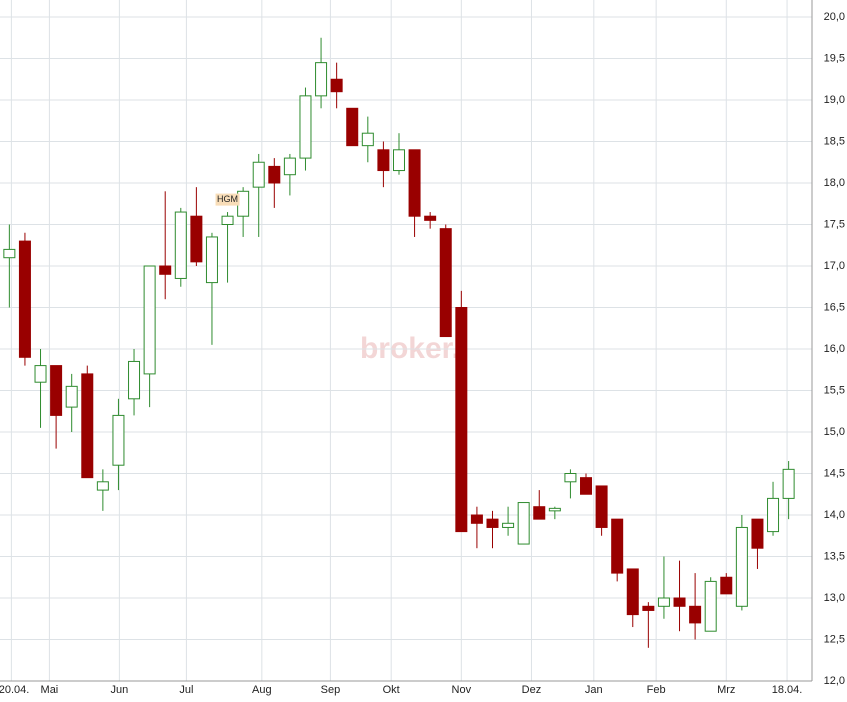 The height and width of the screenshot is (702, 847). Describe the element at coordinates (834, 141) in the screenshot. I see `y-tick-label: 18,5` at that location.